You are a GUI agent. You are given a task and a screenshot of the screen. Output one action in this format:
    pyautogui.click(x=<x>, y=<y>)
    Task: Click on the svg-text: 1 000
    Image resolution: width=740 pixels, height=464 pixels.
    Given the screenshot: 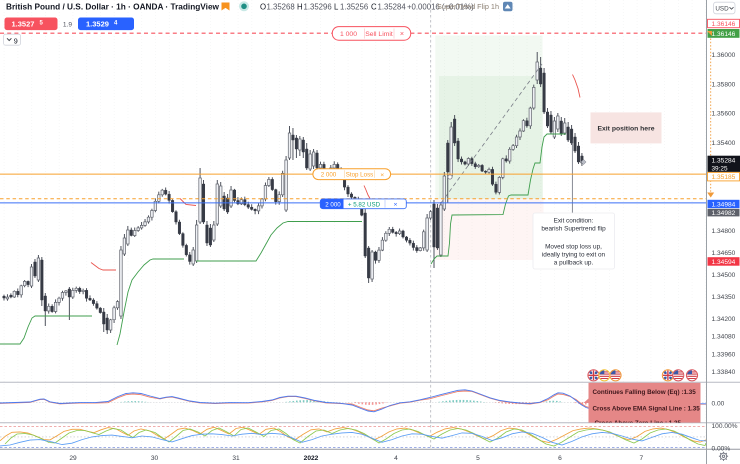 What is the action you would take?
    pyautogui.click(x=348, y=34)
    